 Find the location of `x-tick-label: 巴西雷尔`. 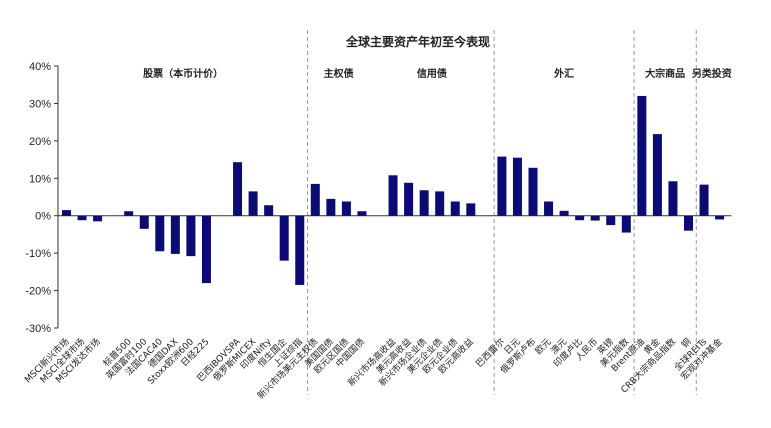

x-tick-label: 巴西雷尔 is located at coordinates (490, 353).